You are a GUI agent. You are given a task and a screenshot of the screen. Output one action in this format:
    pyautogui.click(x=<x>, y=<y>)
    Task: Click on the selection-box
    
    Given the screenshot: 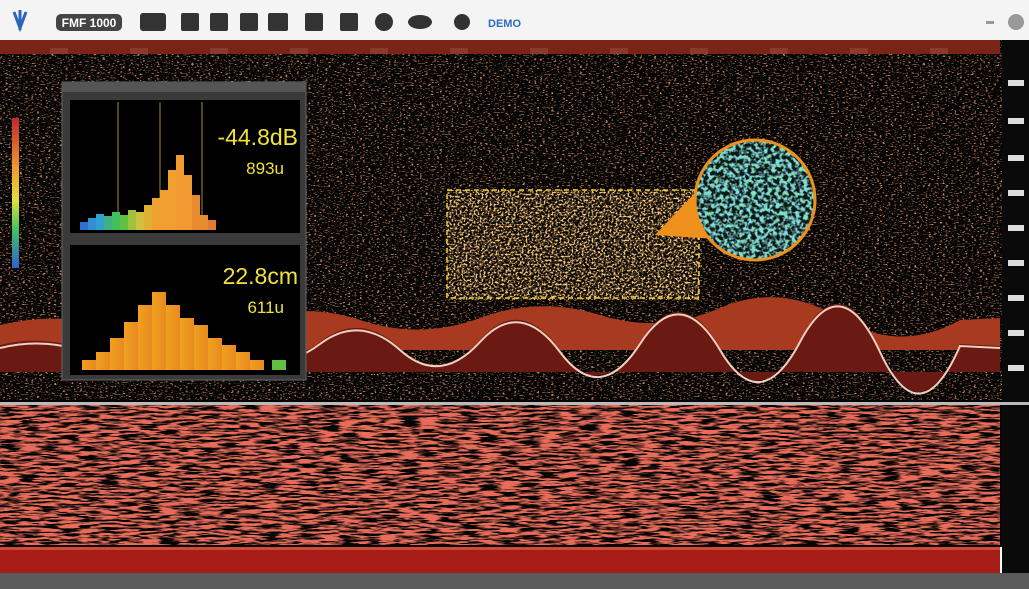 What is the action you would take?
    pyautogui.click(x=573, y=244)
    